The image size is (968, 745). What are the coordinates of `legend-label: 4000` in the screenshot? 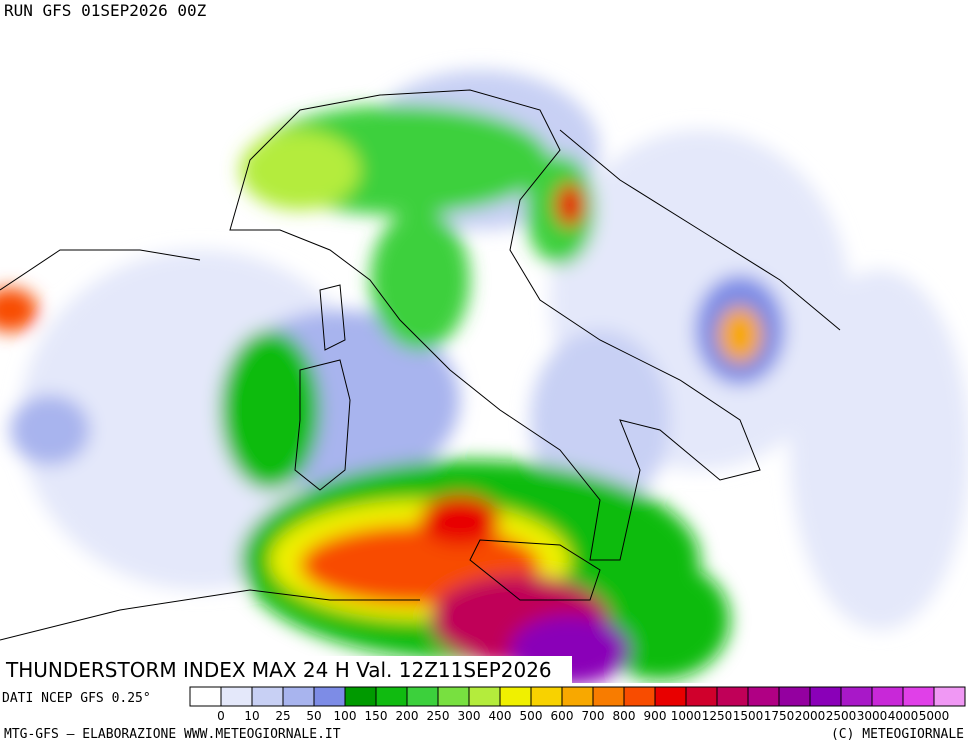 It's located at (903, 716).